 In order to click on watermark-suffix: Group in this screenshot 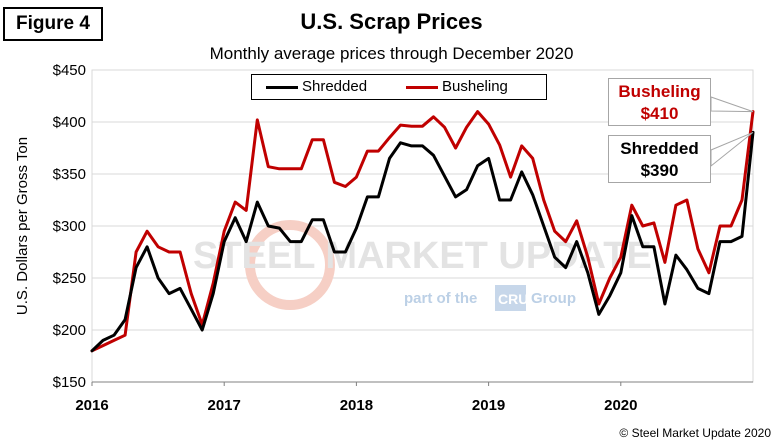, I will do `click(553, 298)`.